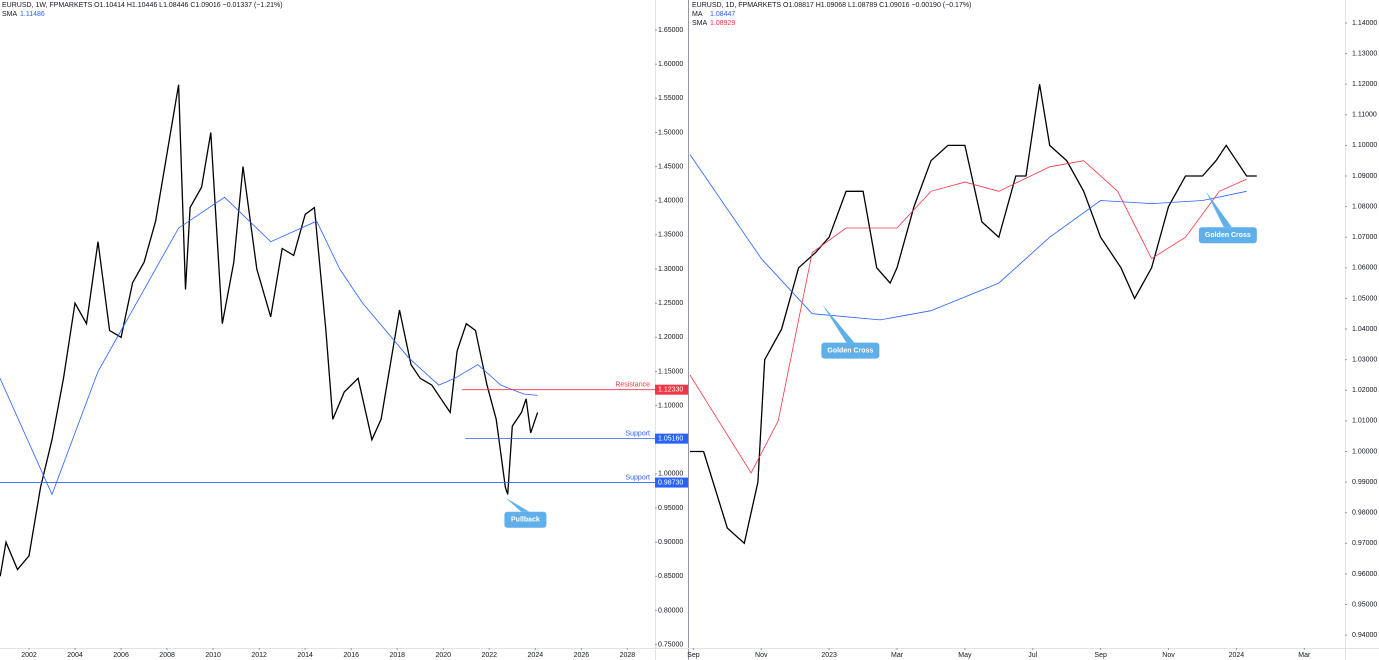 This screenshot has width=1379, height=660. I want to click on y-tick-label: 0.94000, so click(1364, 635).